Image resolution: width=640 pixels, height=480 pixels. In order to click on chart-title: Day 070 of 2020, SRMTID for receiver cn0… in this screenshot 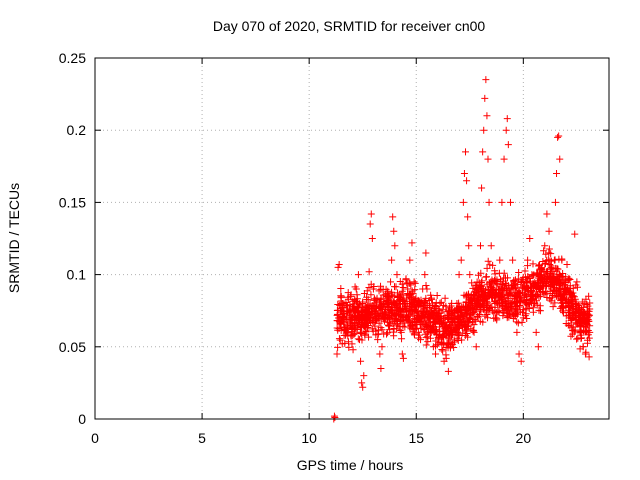, I will do `click(349, 26)`.